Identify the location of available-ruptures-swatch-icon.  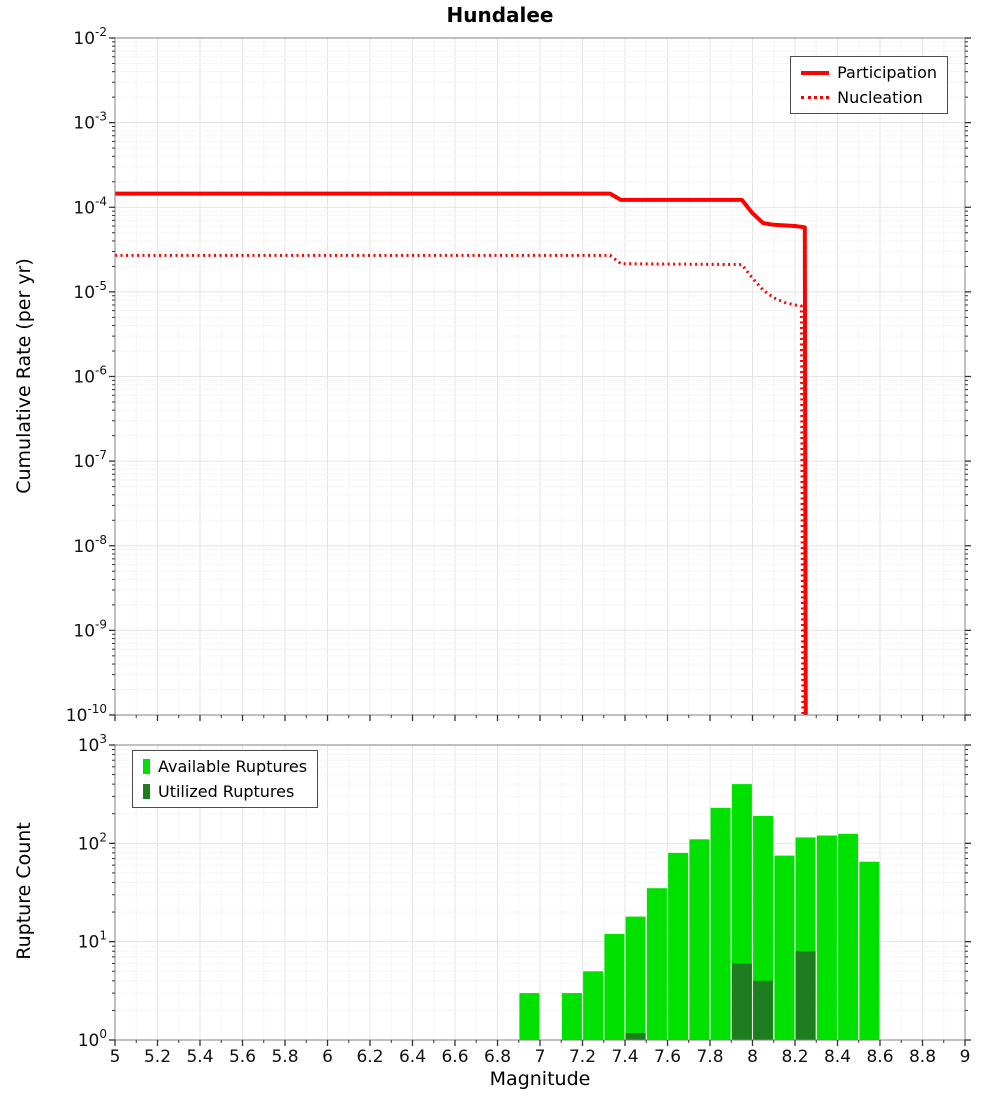
(146, 766).